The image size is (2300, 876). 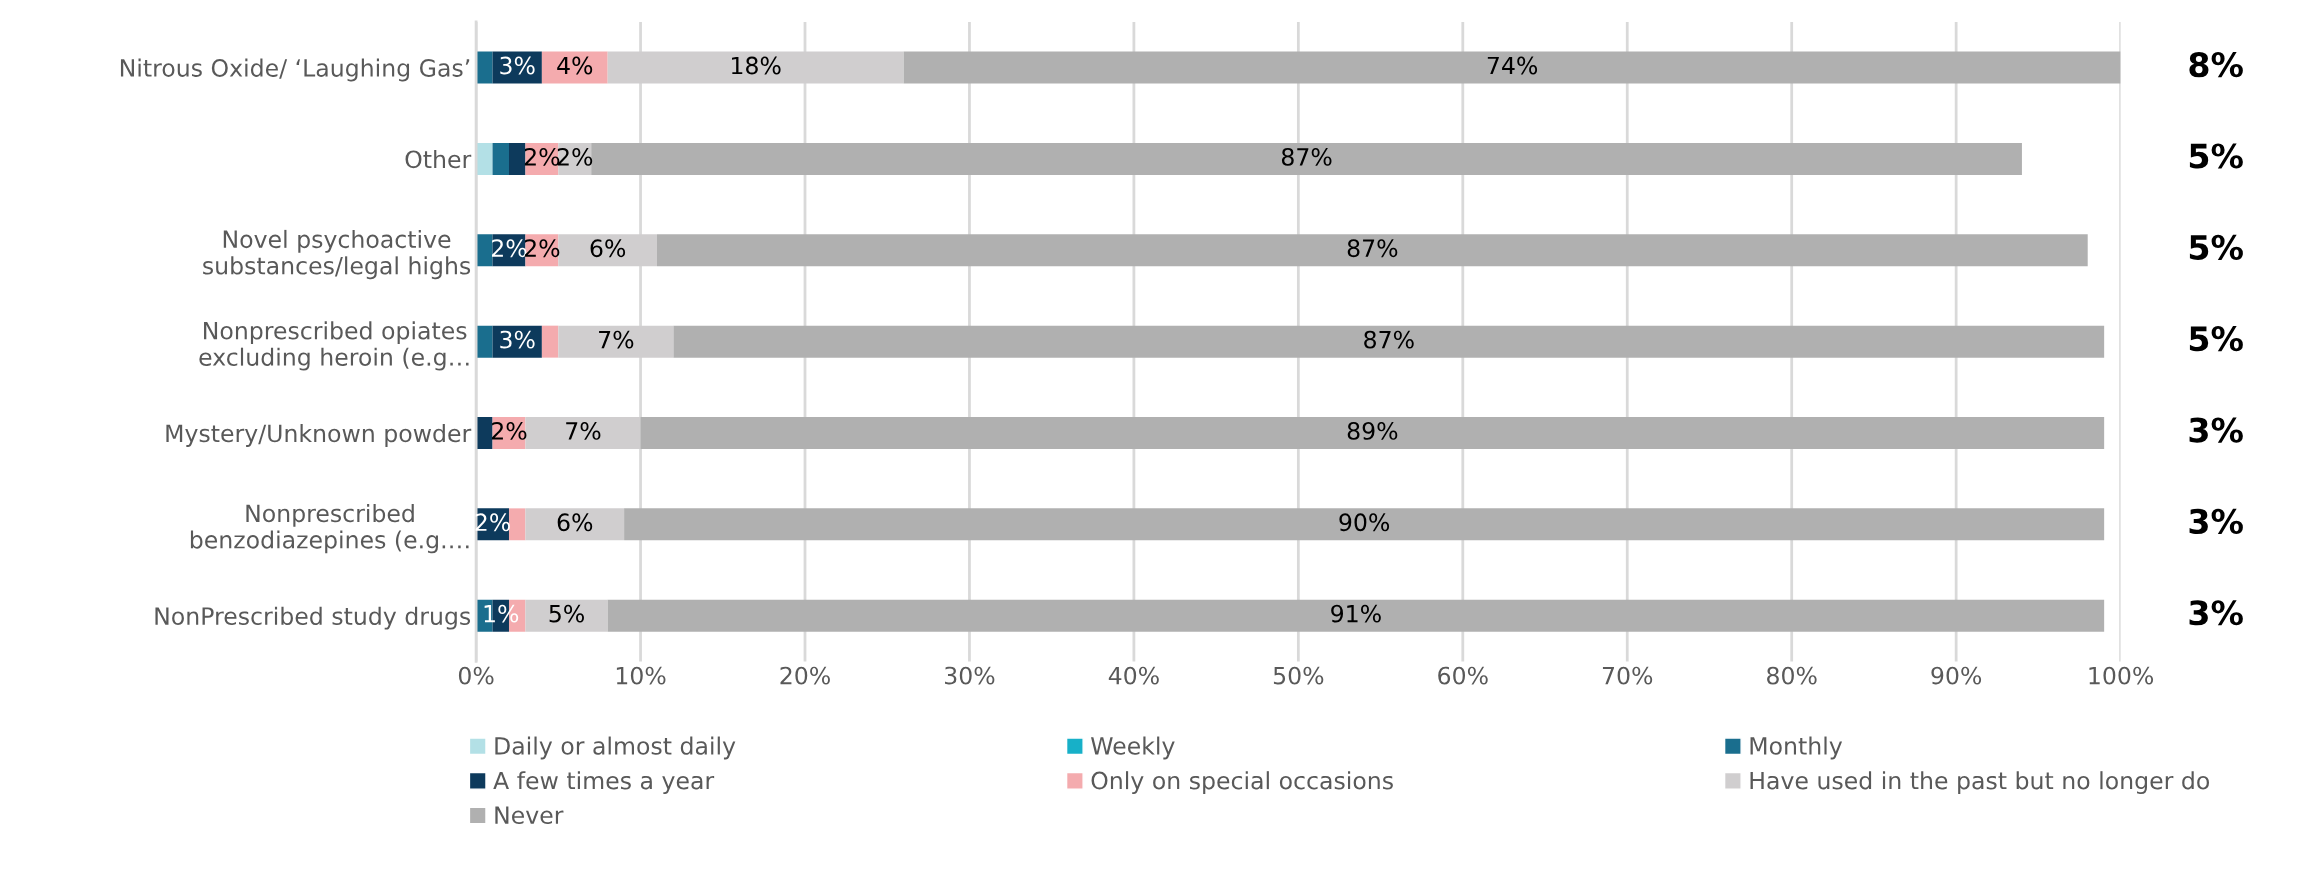 What do you see at coordinates (2121, 675) in the screenshot?
I see `x-tick-label: 100%` at bounding box center [2121, 675].